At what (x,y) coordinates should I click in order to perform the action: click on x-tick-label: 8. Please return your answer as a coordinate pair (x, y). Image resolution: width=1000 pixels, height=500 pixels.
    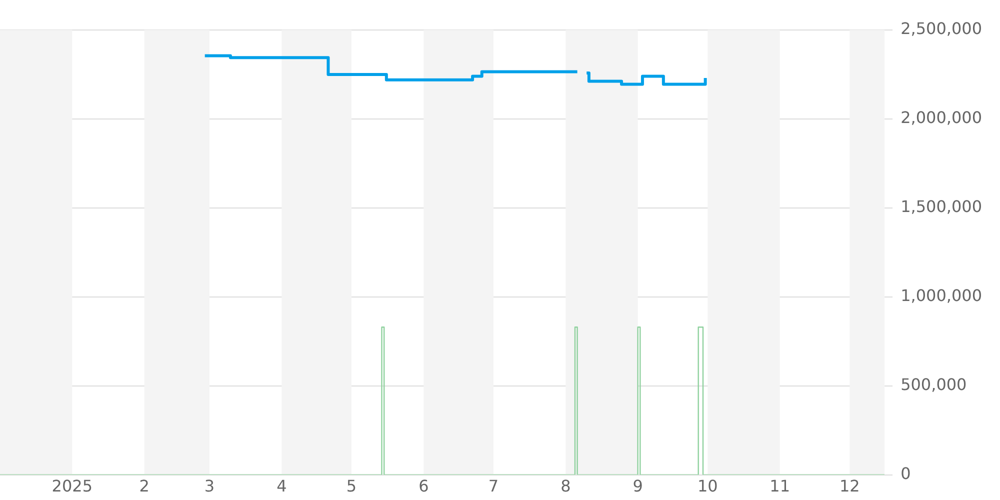
    Looking at the image, I should click on (565, 486).